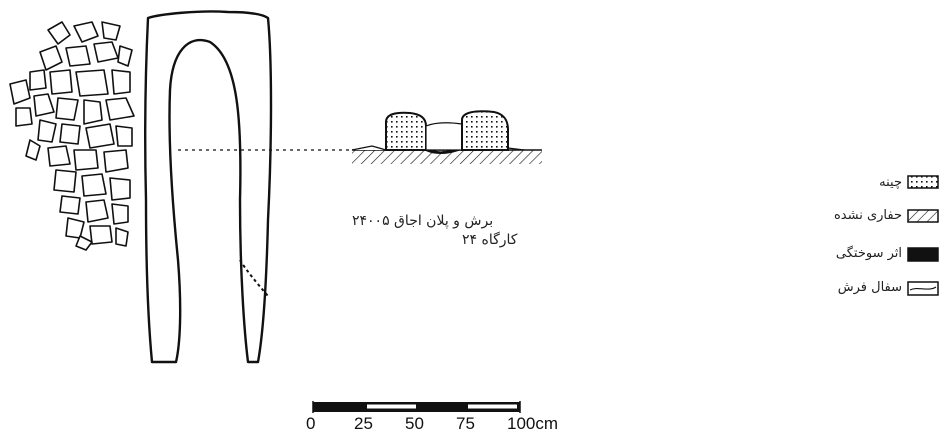 This screenshot has height=440, width=947. Describe the element at coordinates (465, 423) in the screenshot. I see `scale-tick-75: 75` at that location.